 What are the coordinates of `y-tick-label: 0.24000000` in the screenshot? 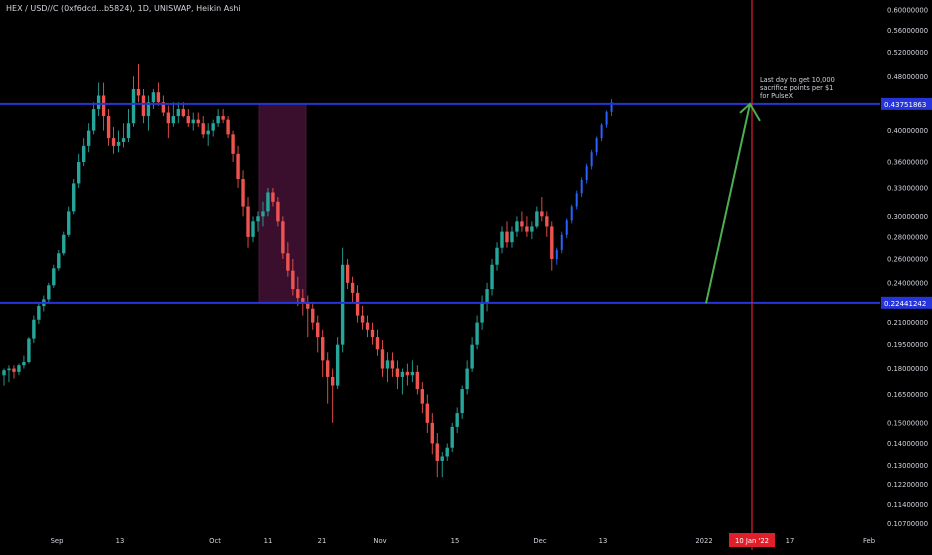 It's located at (907, 283).